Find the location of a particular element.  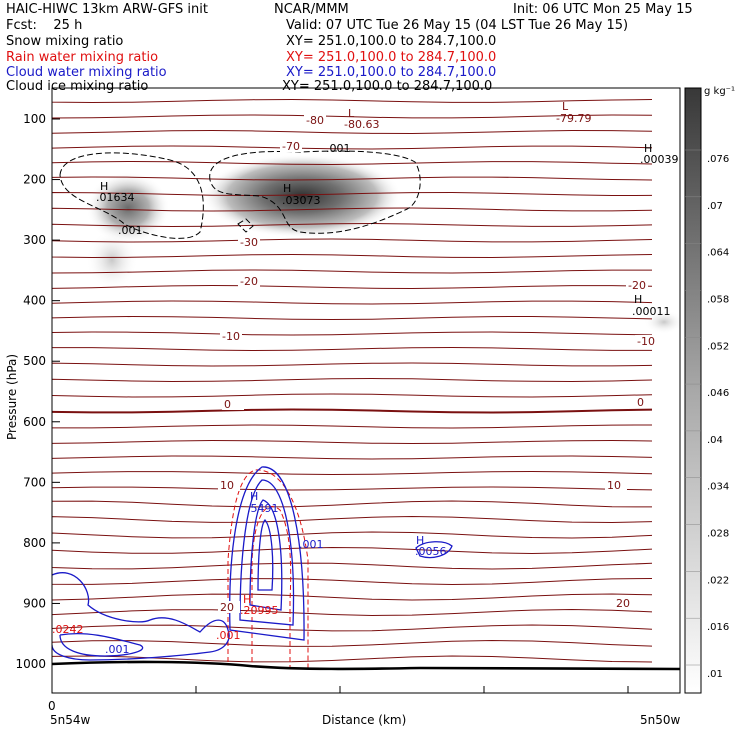

rain-contour-label: .001 is located at coordinates (228, 635).